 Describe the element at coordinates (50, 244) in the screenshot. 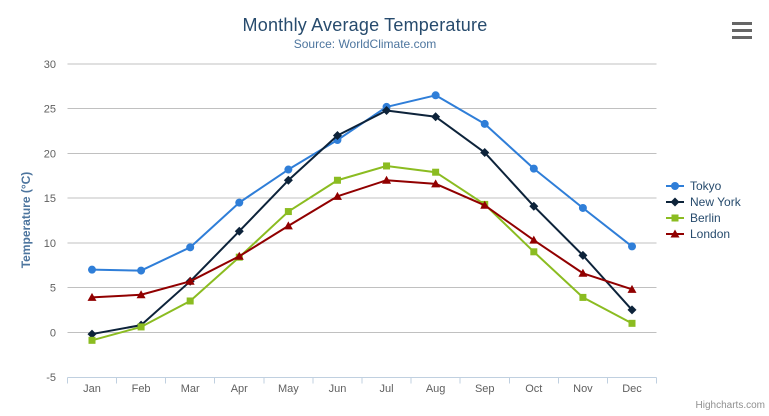

I see `y-axis-label: 10` at that location.